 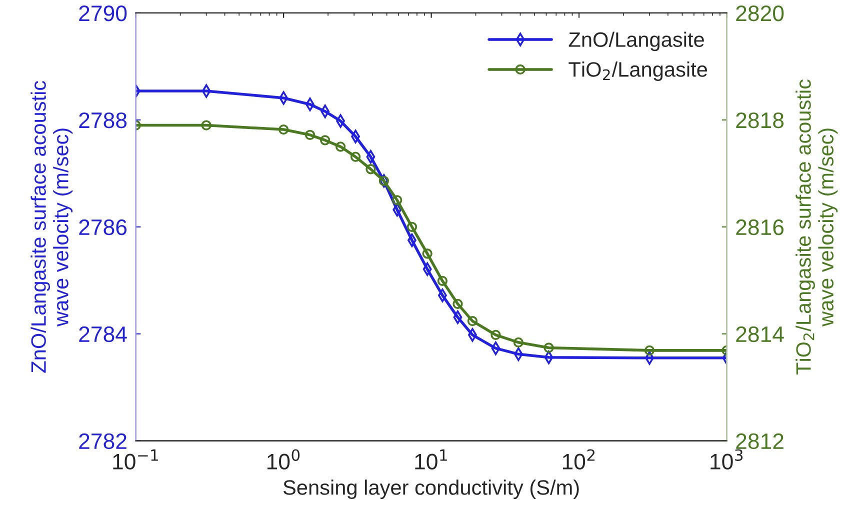 I want to click on y-tick-label: 2784, so click(x=103, y=334).